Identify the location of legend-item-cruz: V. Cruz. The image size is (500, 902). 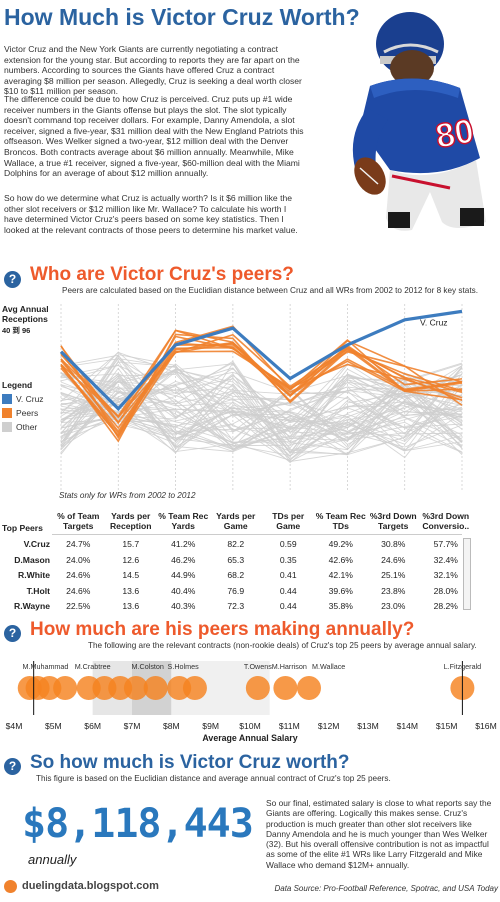
(23, 399).